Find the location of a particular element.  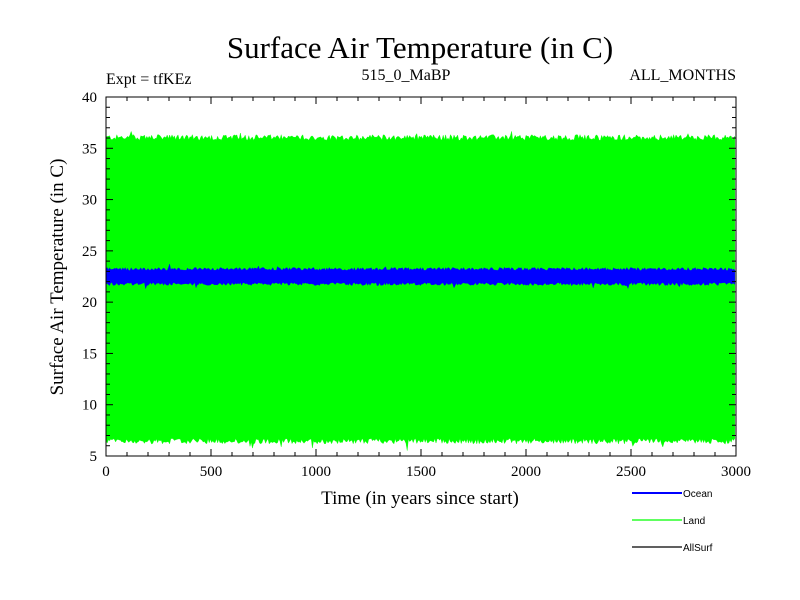

x-tick-label: 3000 is located at coordinates (736, 472).